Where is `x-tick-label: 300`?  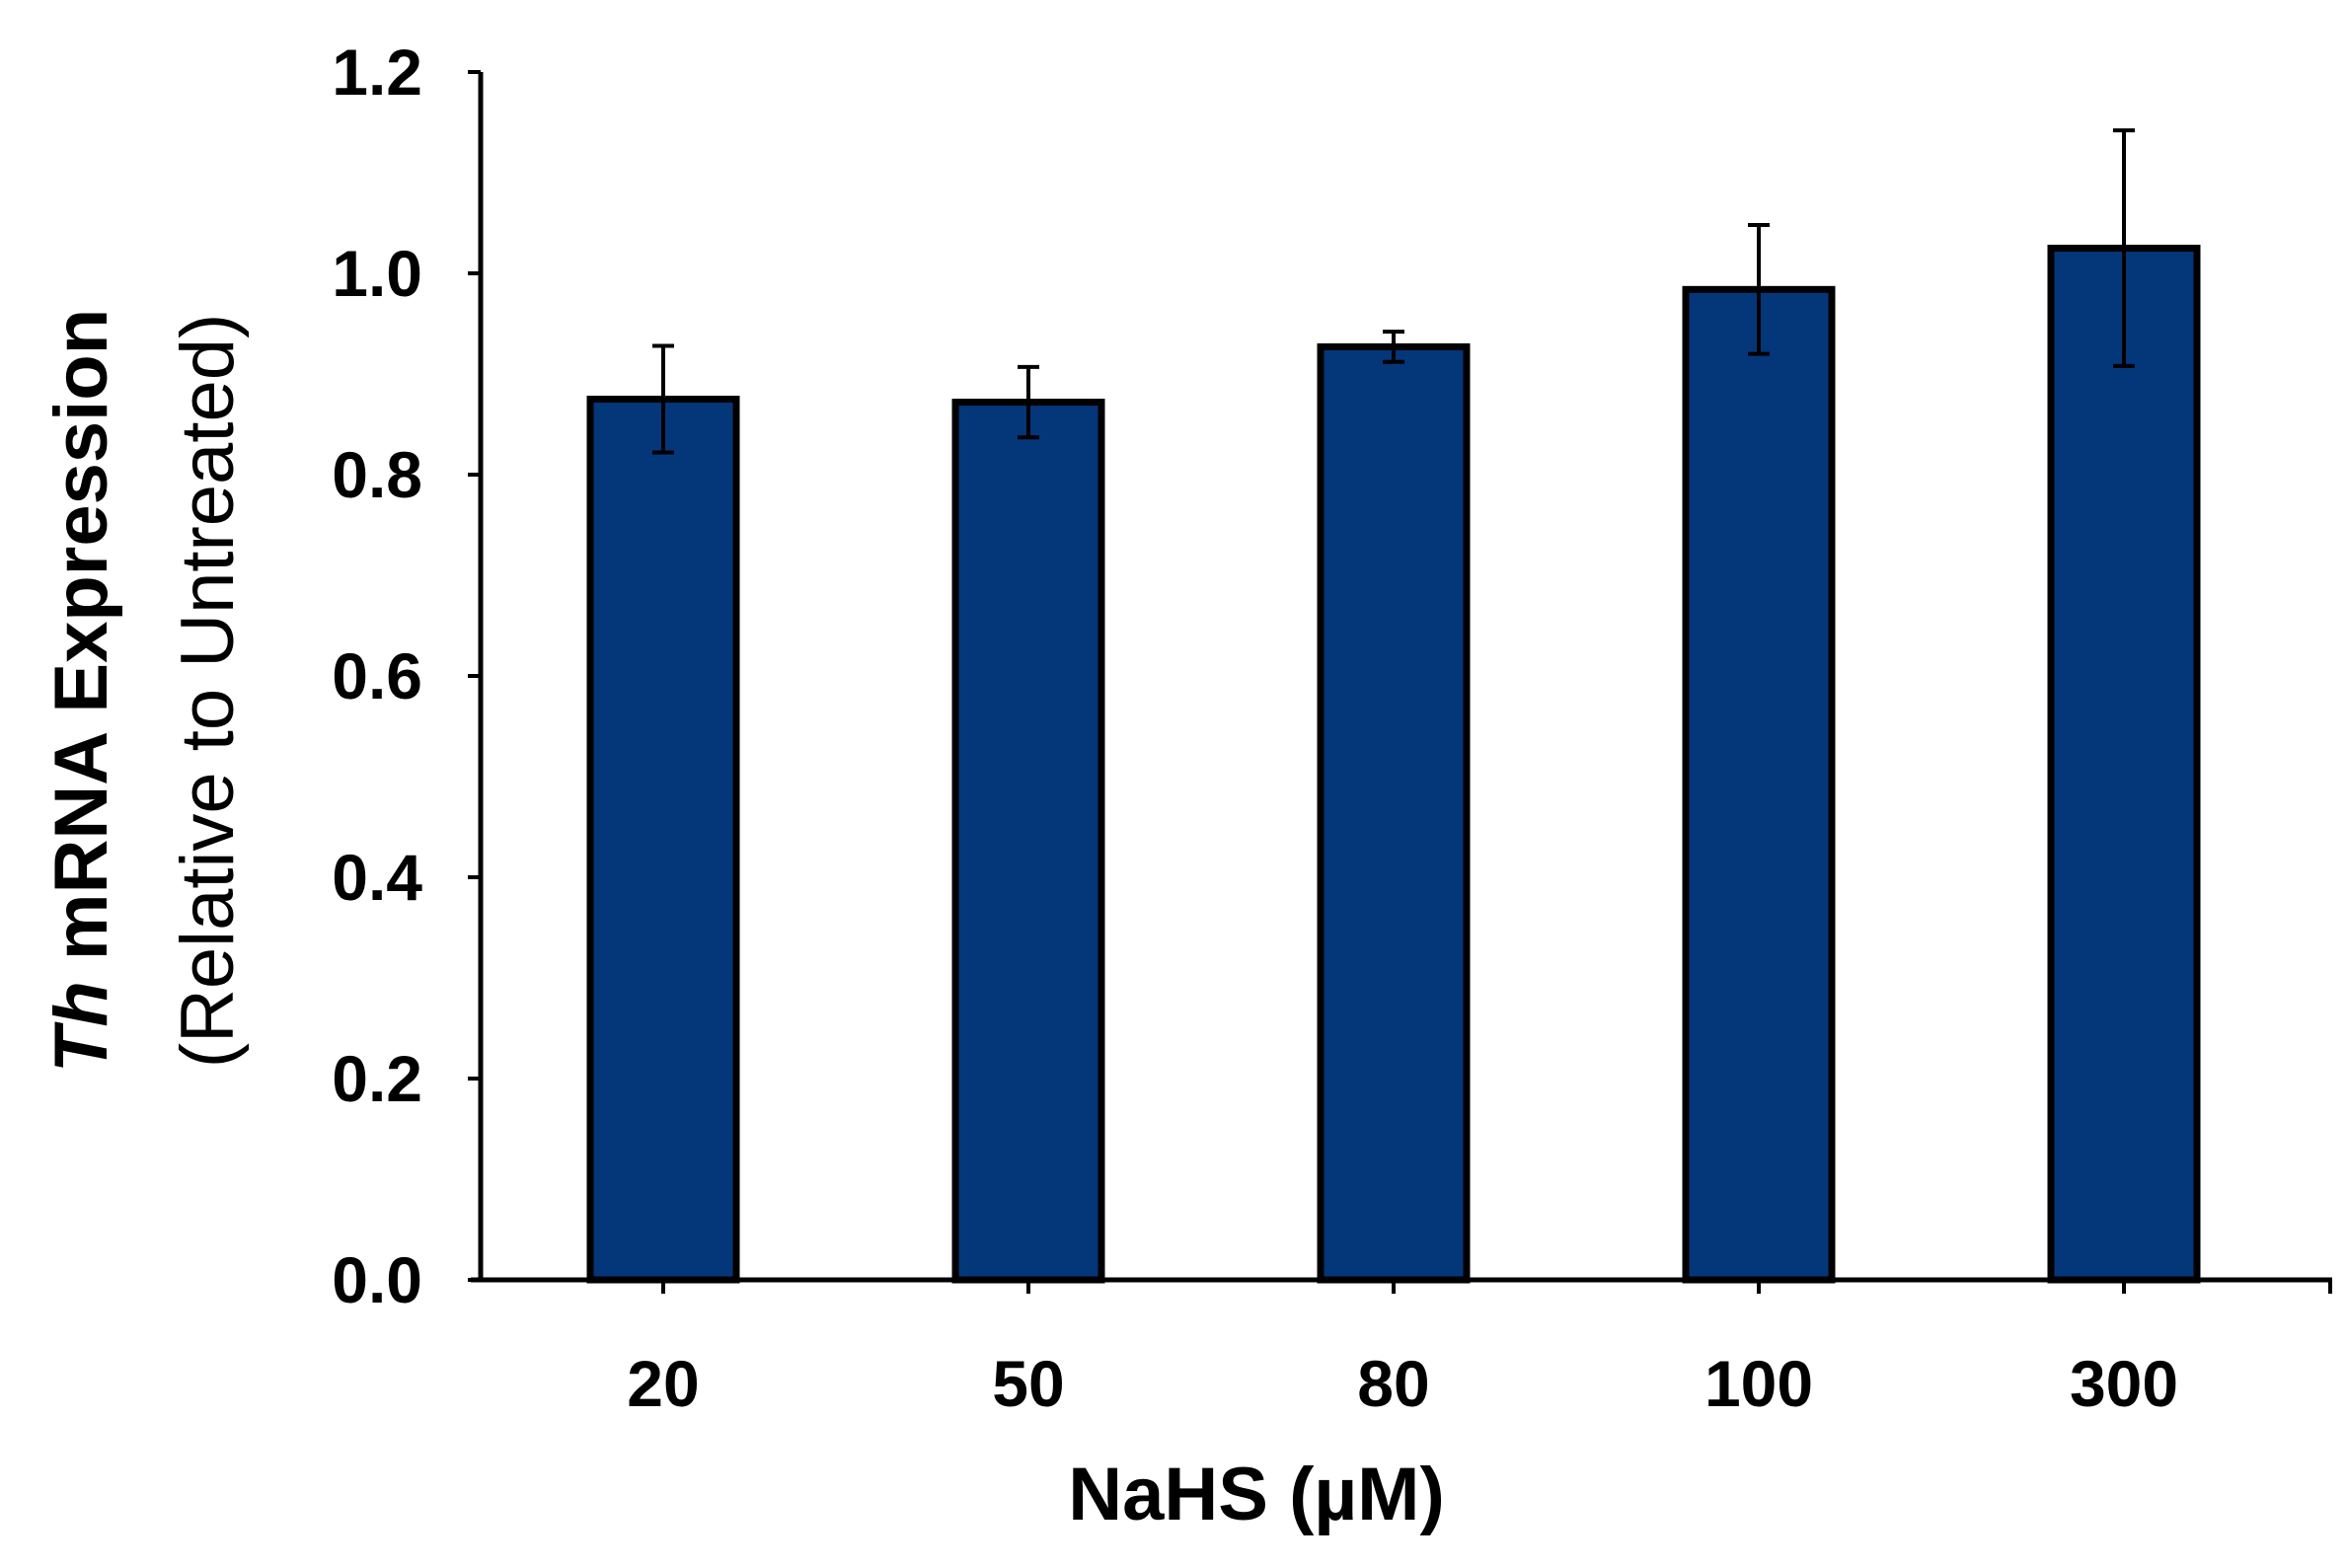 x-tick-label: 300 is located at coordinates (2124, 1383).